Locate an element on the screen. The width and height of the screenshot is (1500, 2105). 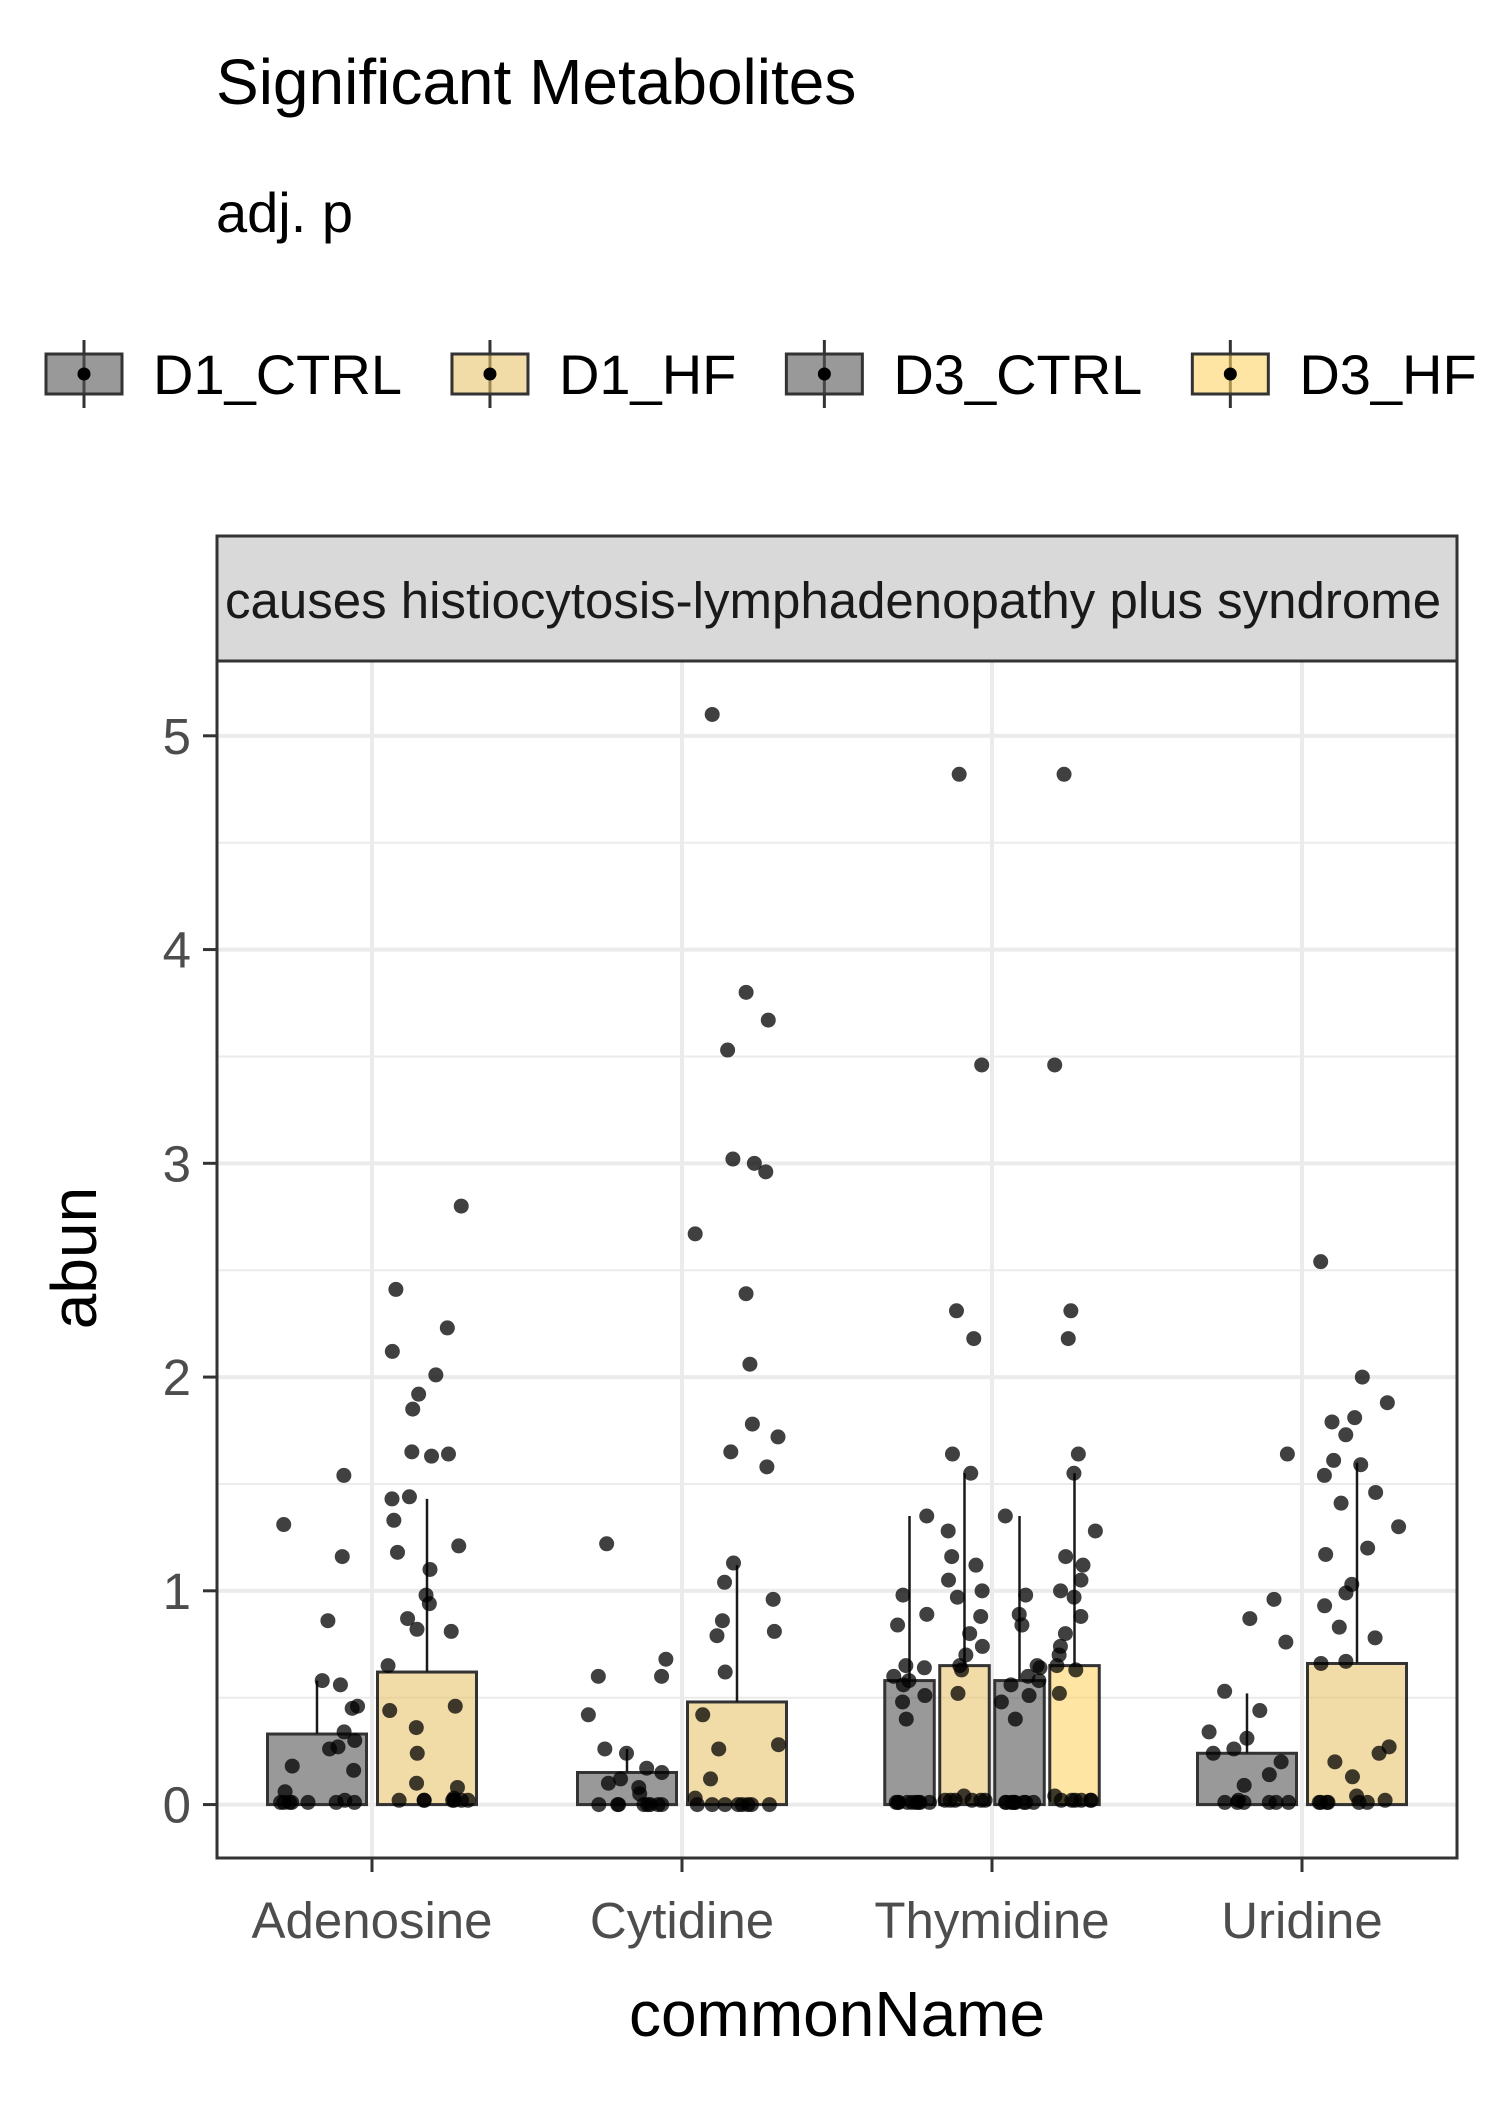
legend-label: D1_HF is located at coordinates (647, 374).